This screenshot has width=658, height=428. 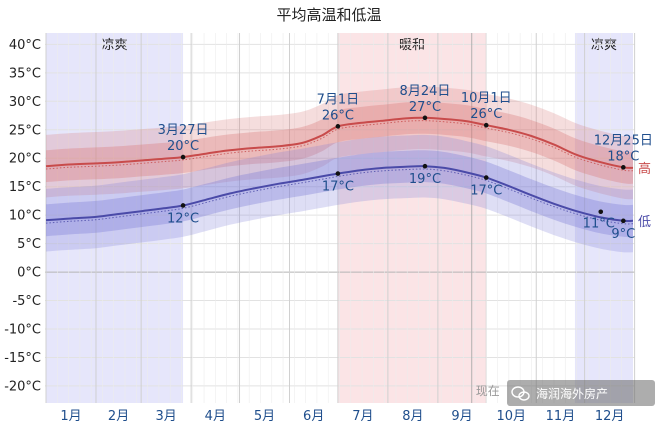 I want to click on annotation-value-3: 26°C, so click(x=486, y=114).